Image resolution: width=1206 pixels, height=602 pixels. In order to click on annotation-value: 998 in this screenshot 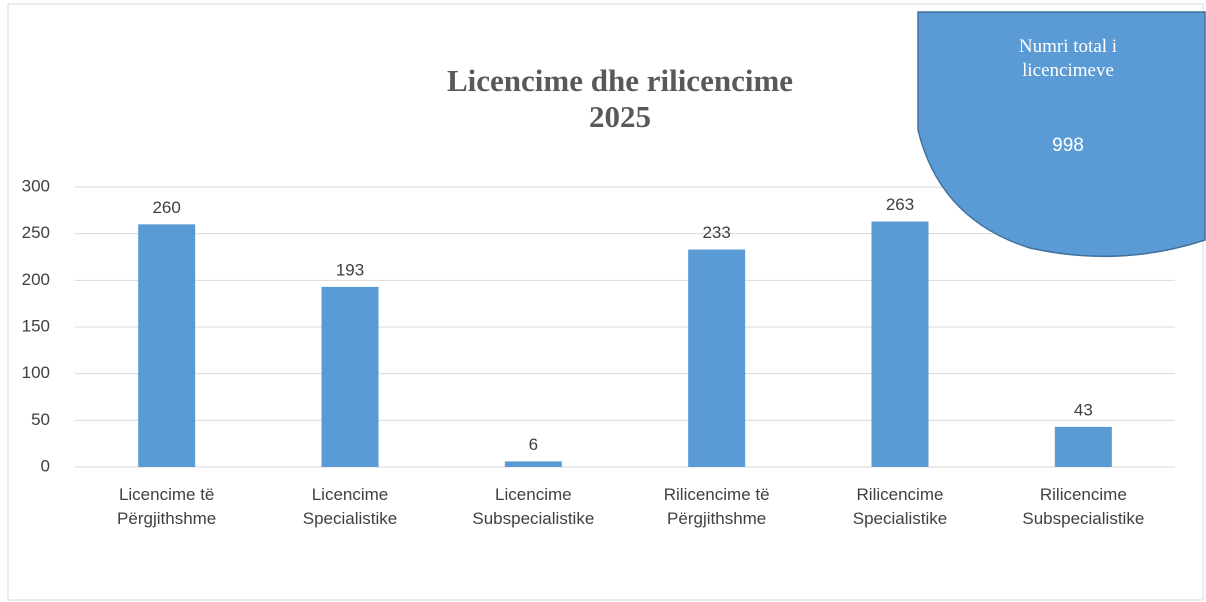, I will do `click(1068, 145)`.